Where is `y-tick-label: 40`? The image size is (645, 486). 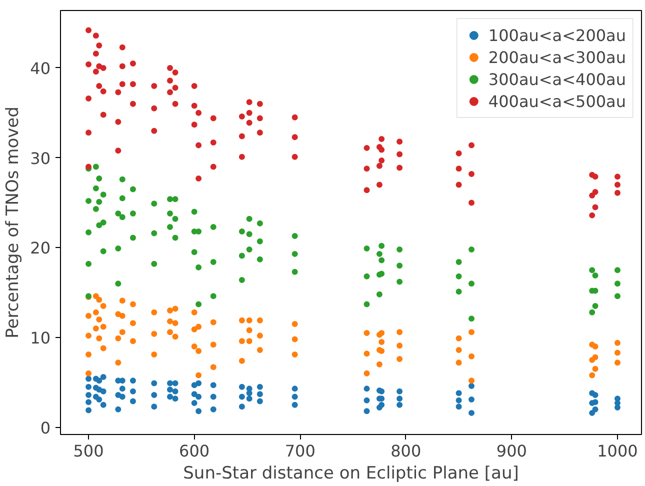
y-tick-label: 40 is located at coordinates (40, 68).